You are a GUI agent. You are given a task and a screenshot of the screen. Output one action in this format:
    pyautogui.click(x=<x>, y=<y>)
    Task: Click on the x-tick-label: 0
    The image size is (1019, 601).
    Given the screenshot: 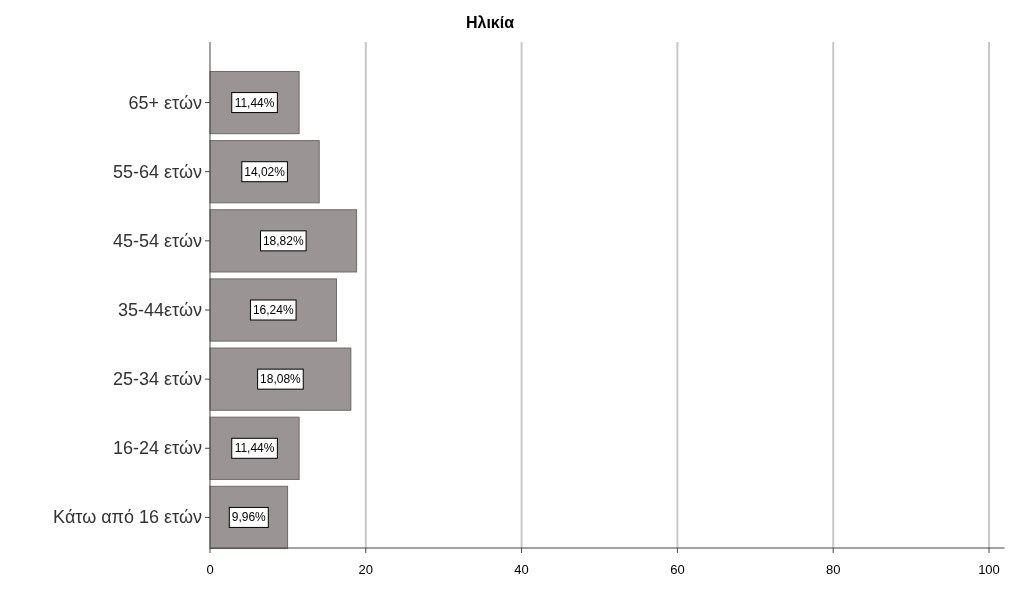 What is the action you would take?
    pyautogui.click(x=210, y=569)
    